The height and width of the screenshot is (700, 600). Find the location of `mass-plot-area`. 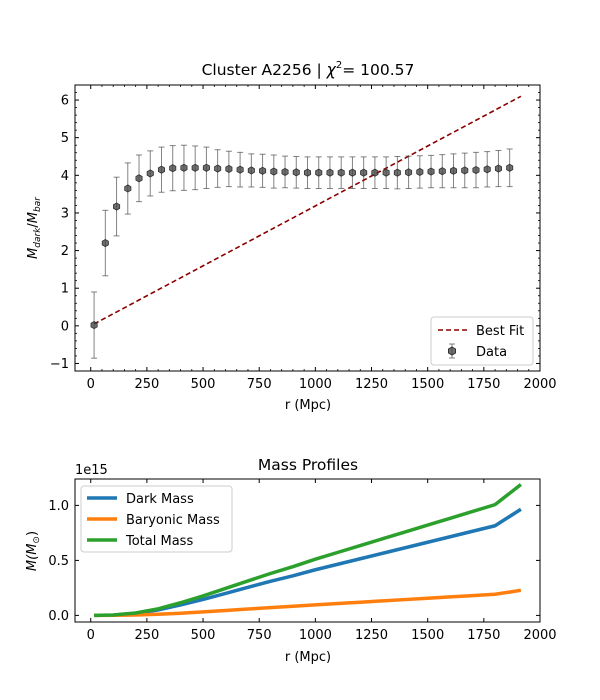

mass-plot-area is located at coordinates (308, 550).